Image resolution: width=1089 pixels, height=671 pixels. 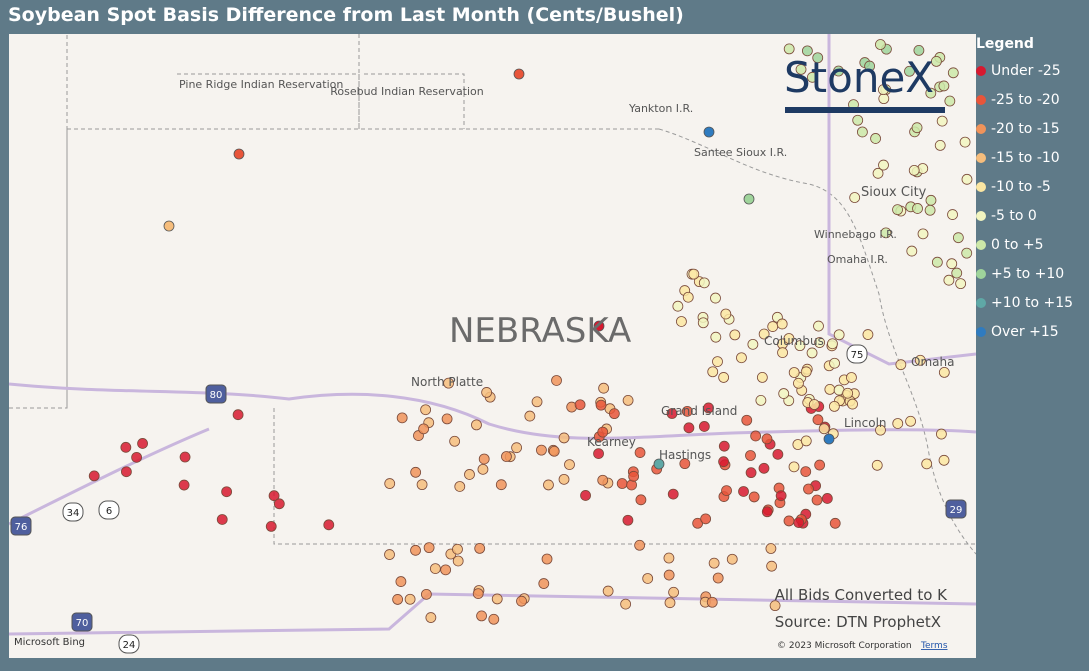 What do you see at coordinates (699, 411) in the screenshot?
I see `place-label: Grand Island` at bounding box center [699, 411].